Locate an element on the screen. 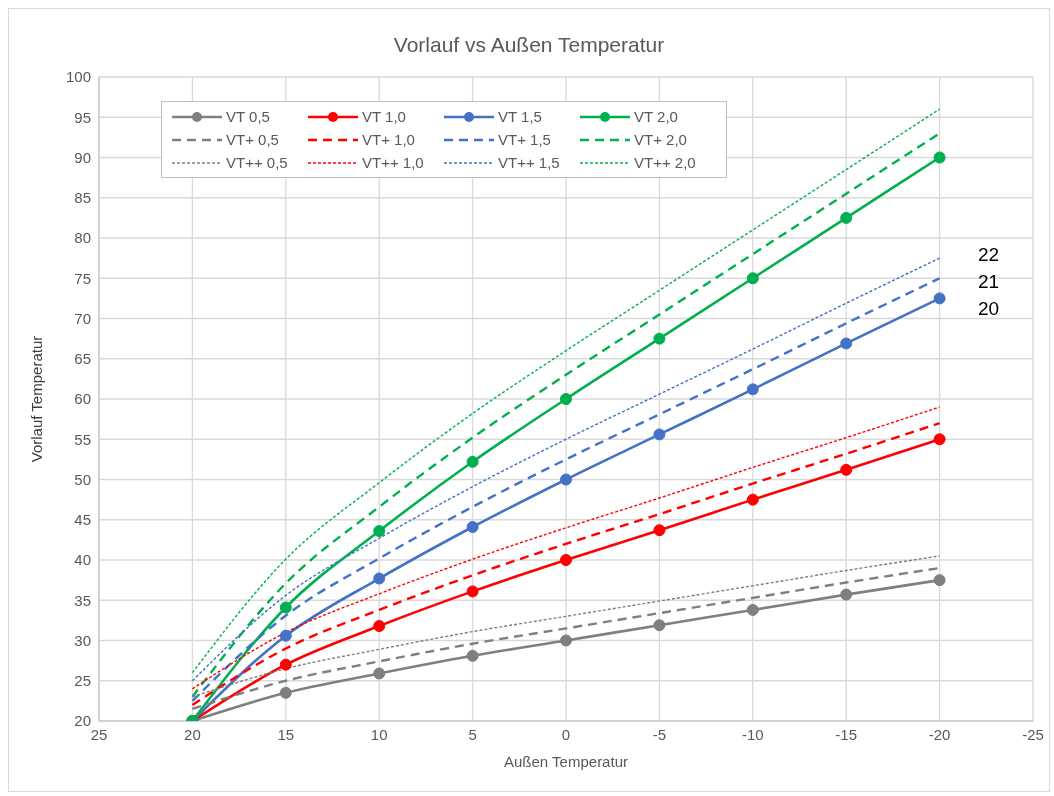  y-tick-label: 35 is located at coordinates (82, 600).